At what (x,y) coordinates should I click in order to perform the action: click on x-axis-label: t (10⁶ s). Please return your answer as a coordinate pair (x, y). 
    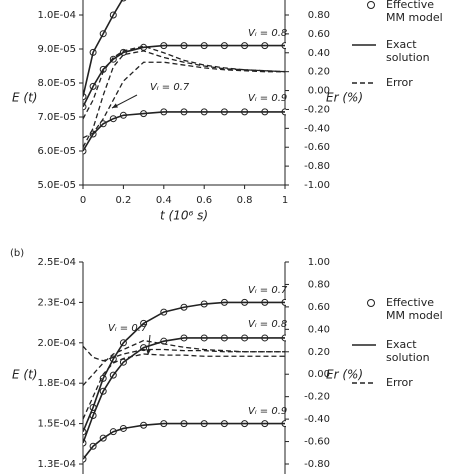
    Looking at the image, I should click on (184, 216).